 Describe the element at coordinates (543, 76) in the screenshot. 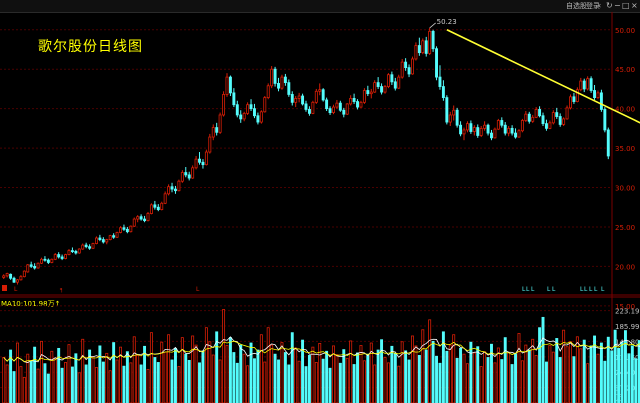

I see `trend-zigzag-line` at that location.